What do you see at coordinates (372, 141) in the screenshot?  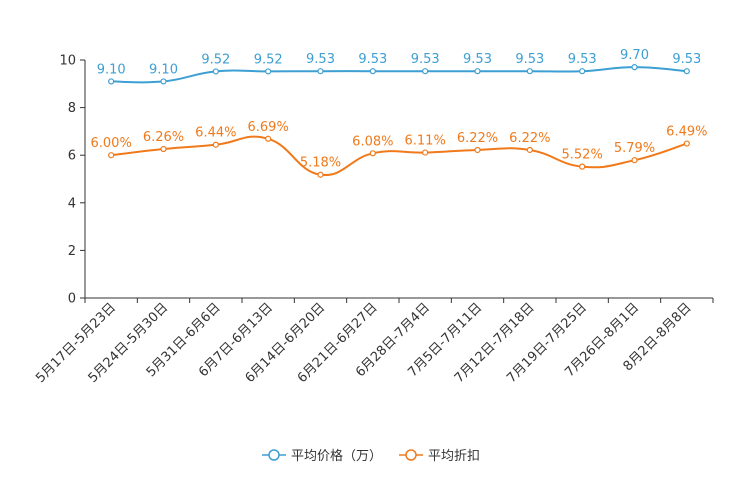 I see `data-label: 6.08%` at bounding box center [372, 141].